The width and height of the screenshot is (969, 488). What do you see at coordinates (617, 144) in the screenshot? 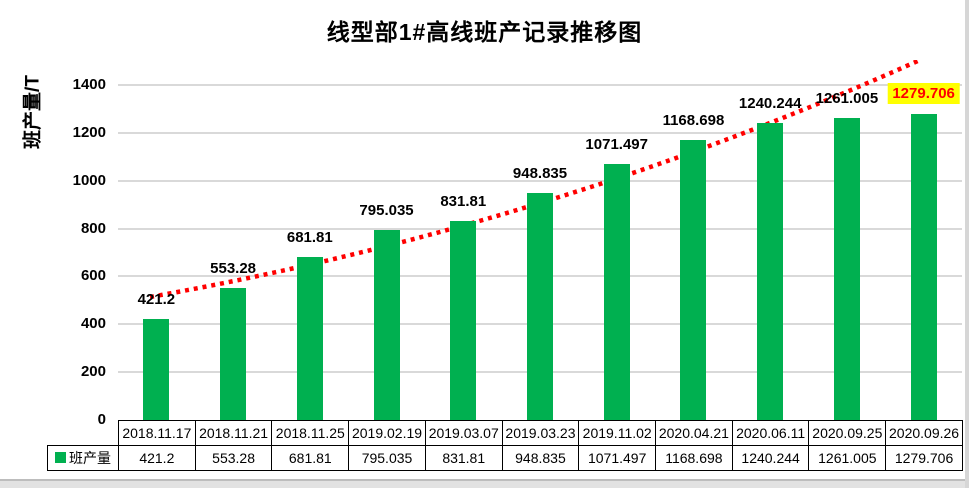
I see `bar-value-label: 1071.497` at bounding box center [617, 144].